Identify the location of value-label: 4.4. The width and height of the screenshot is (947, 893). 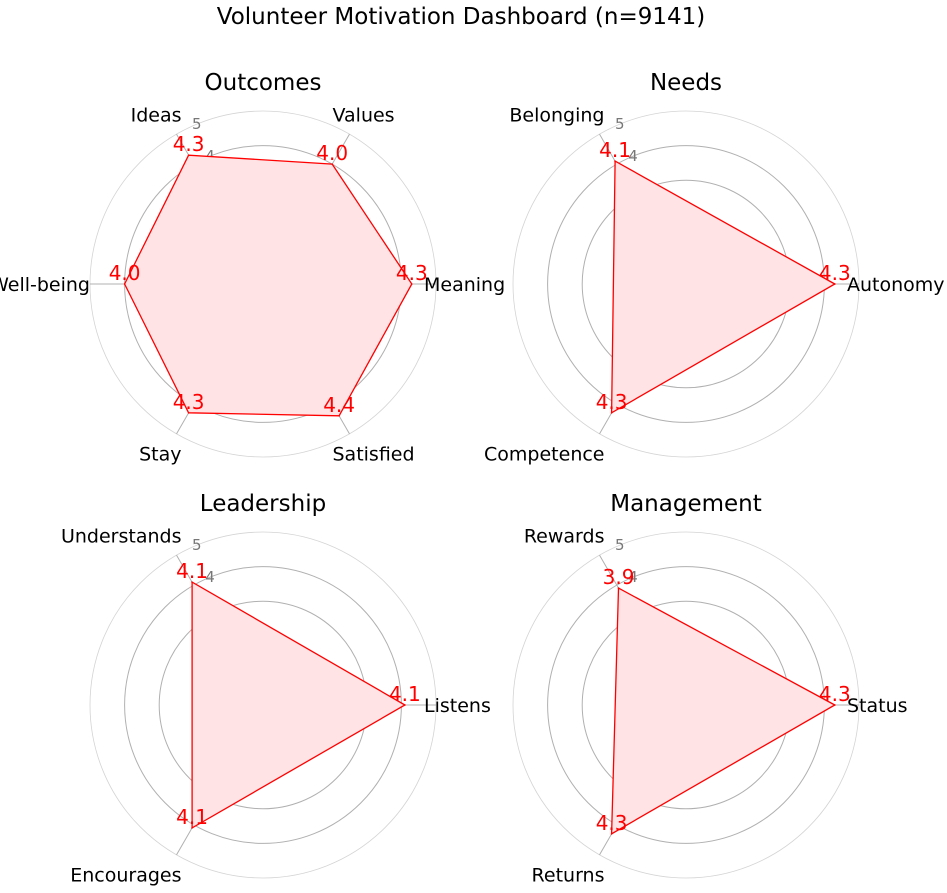
(339, 405).